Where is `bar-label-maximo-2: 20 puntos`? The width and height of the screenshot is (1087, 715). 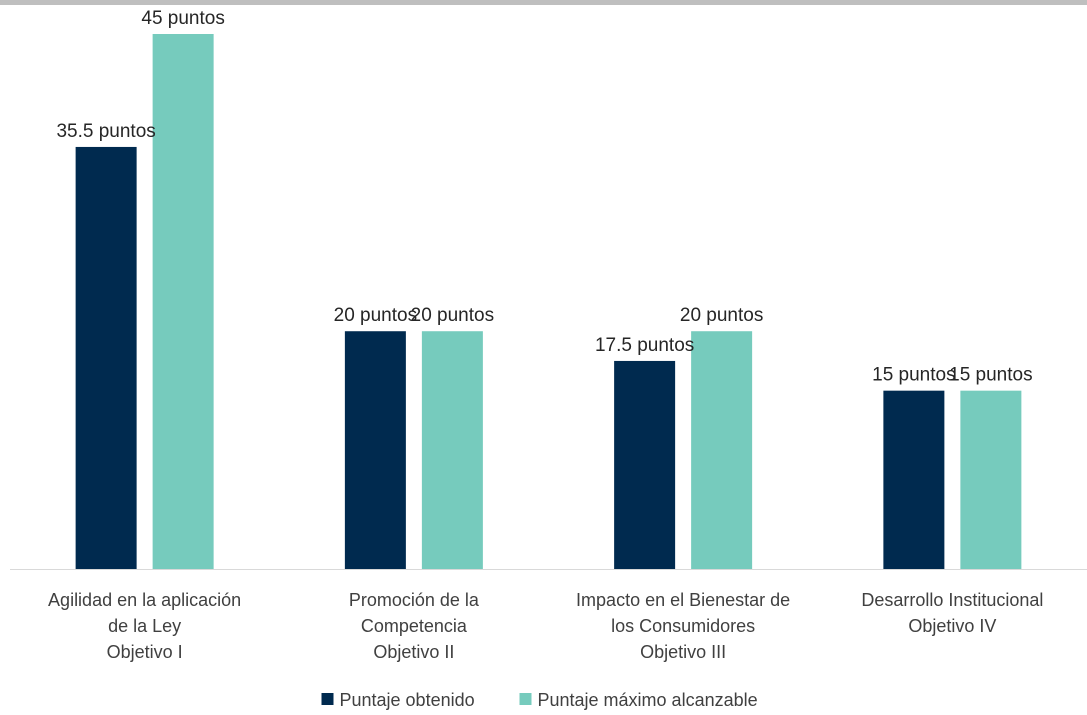 bar-label-maximo-2: 20 puntos is located at coordinates (452, 315).